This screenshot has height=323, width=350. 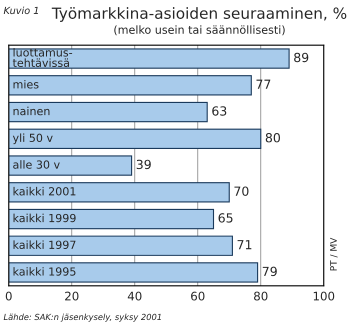 What do you see at coordinates (32, 138) in the screenshot?
I see `y-tick-label: yli 50 v` at bounding box center [32, 138].